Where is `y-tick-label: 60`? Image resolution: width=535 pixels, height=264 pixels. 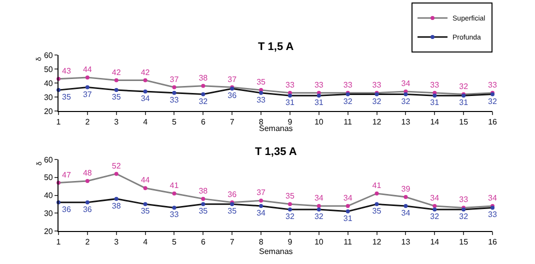 y-tick-label: 60 is located at coordinates (49, 159).